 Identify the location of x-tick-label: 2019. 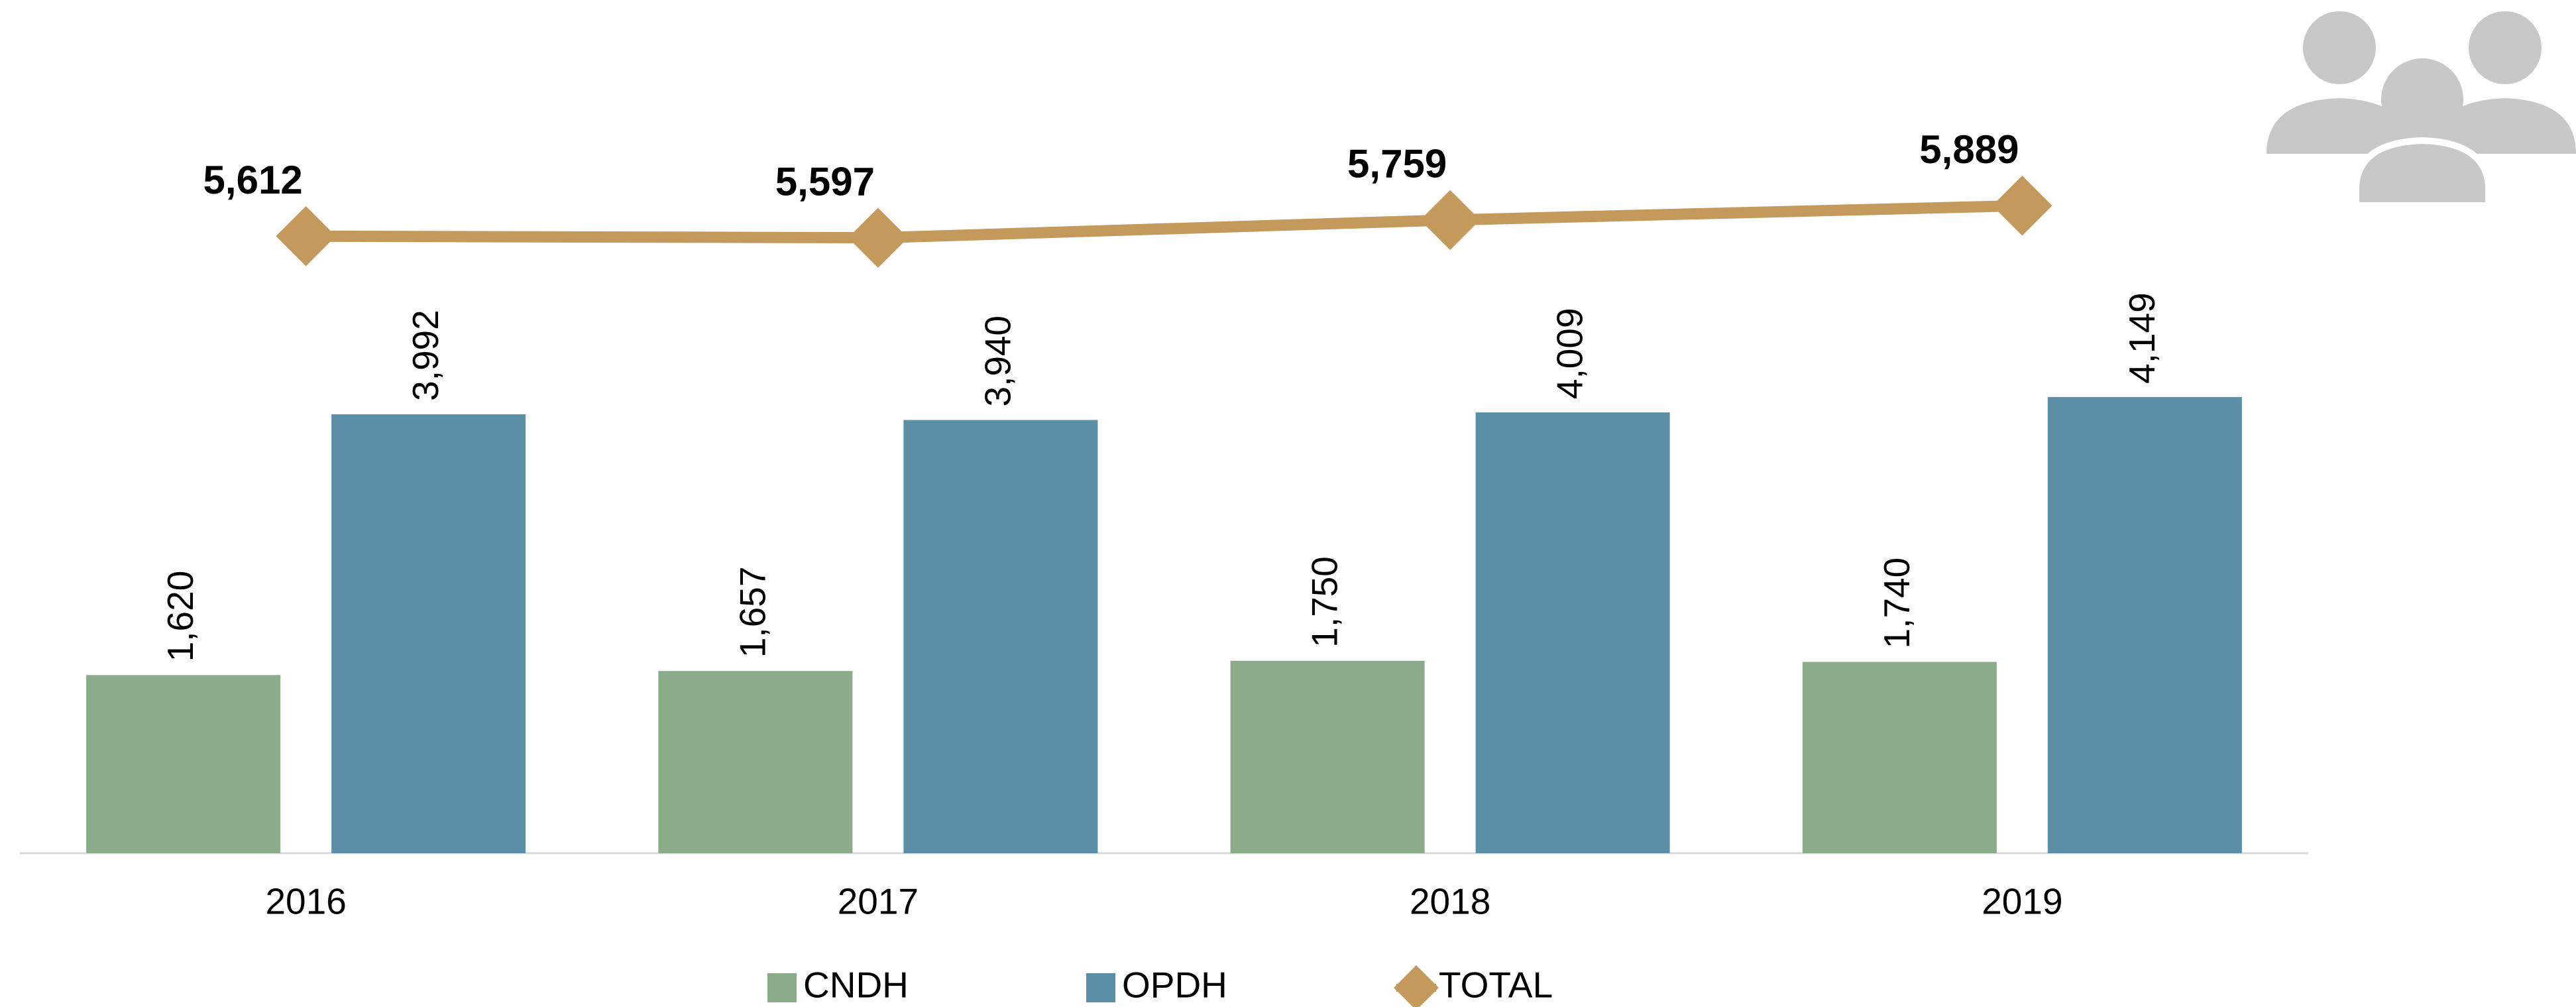
(2022, 902).